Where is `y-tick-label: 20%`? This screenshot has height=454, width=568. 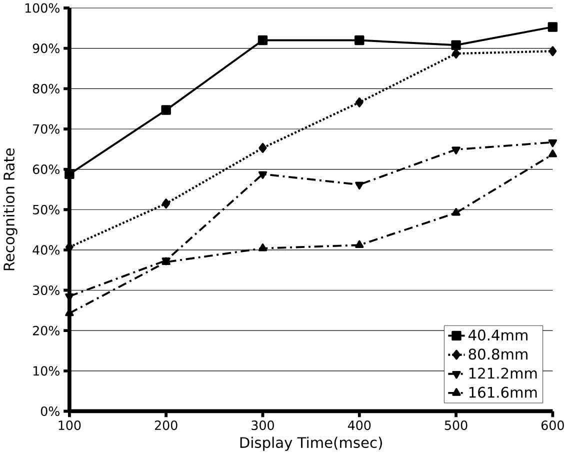
y-tick-label: 20% is located at coordinates (46, 331).